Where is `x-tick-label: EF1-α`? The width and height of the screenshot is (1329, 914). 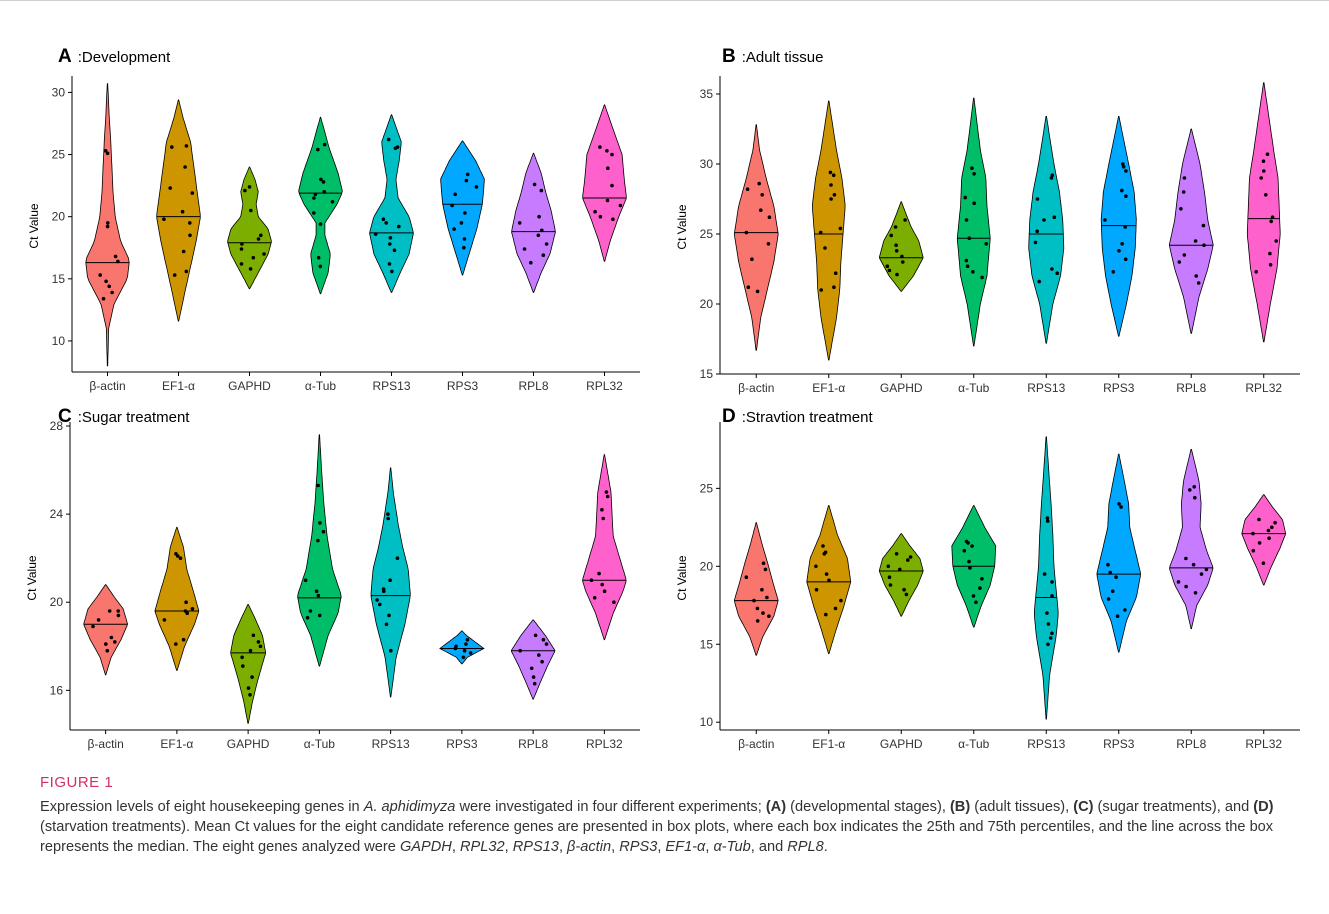
x-tick-label: EF1-α is located at coordinates (828, 388).